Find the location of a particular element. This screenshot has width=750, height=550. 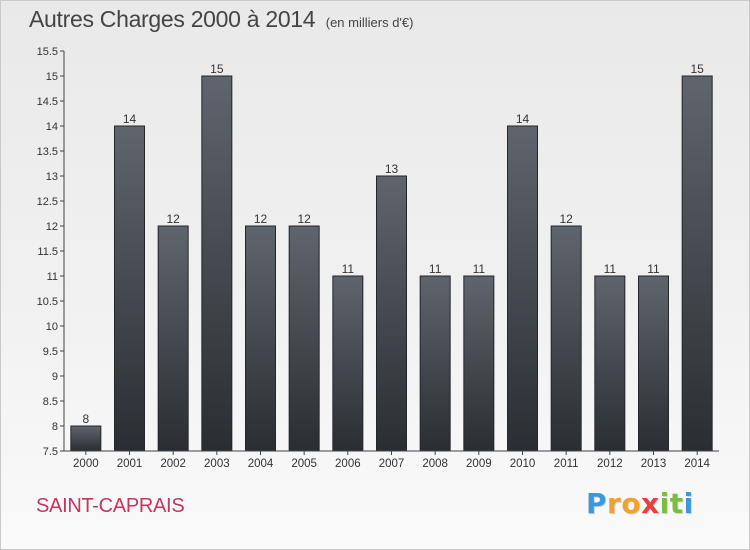

y-tick-label: 13 is located at coordinates (52, 177).